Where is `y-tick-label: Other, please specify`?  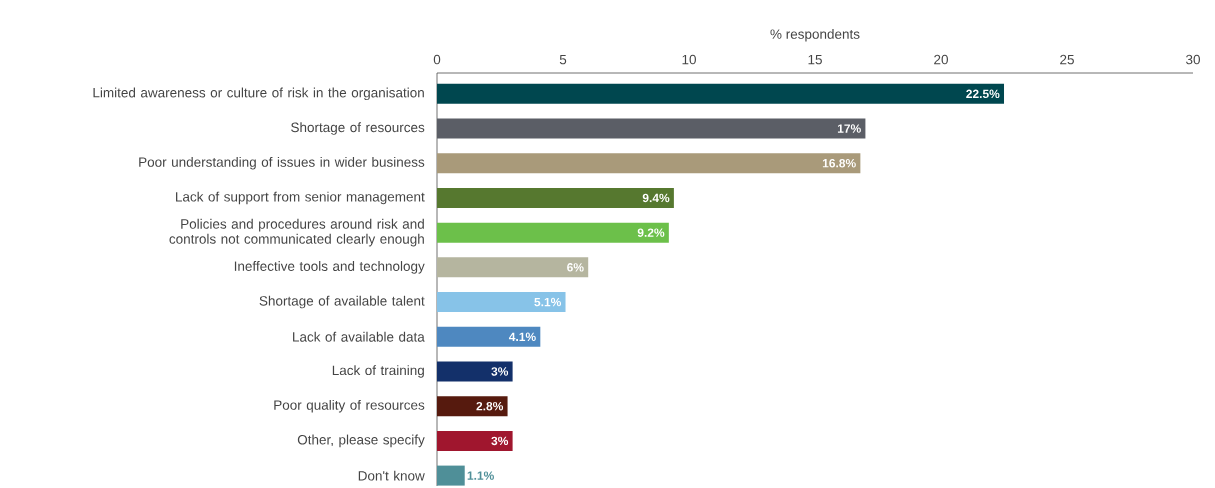 y-tick-label: Other, please specify is located at coordinates (361, 441).